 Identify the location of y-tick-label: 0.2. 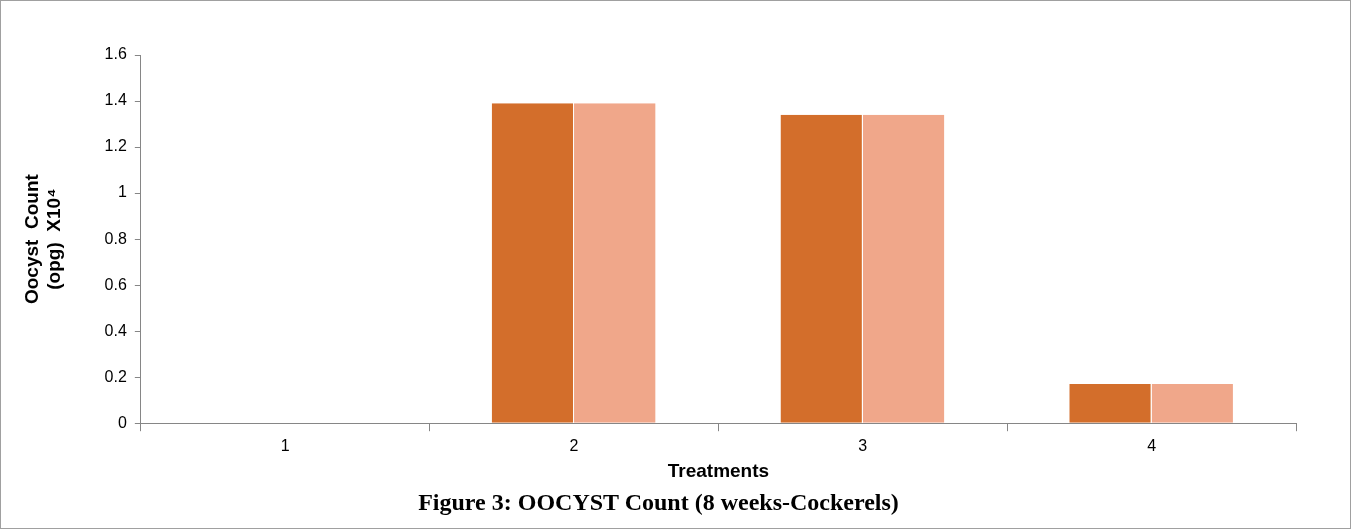
(115, 376).